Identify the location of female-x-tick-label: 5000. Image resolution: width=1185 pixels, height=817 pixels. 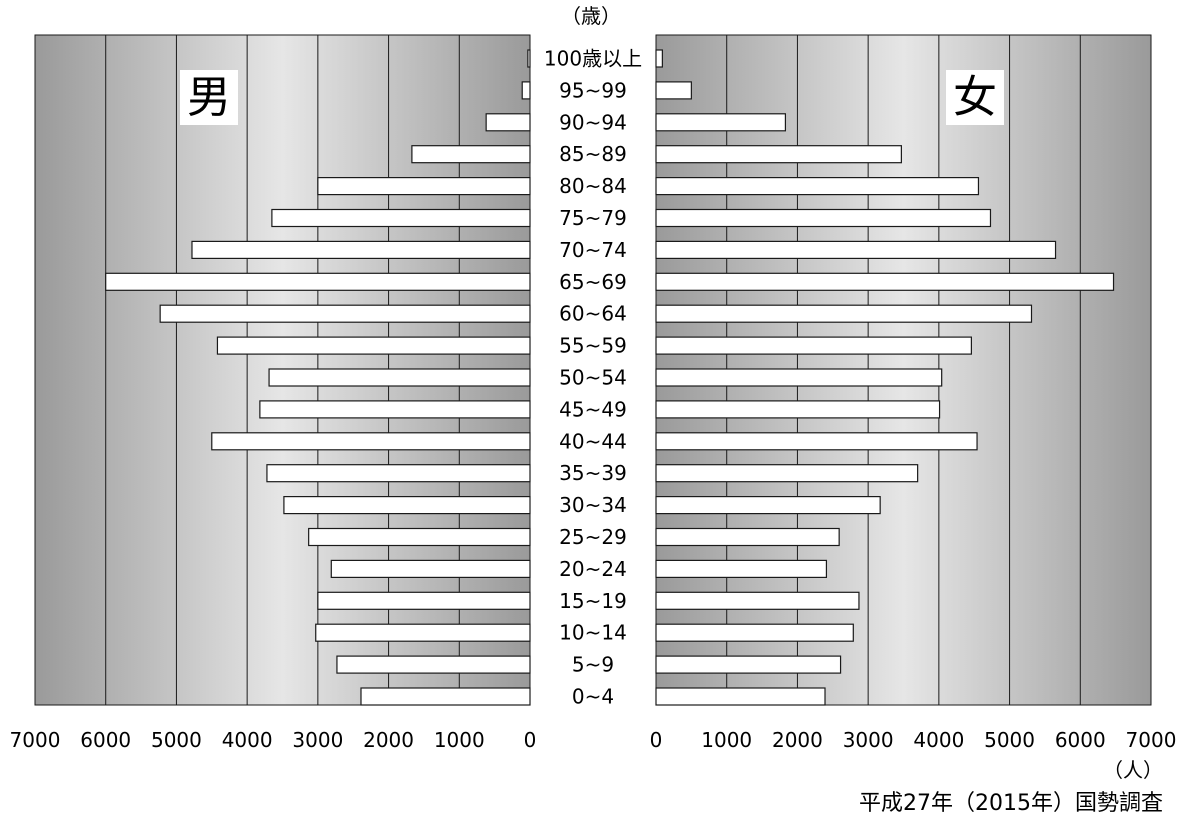
(1009, 740).